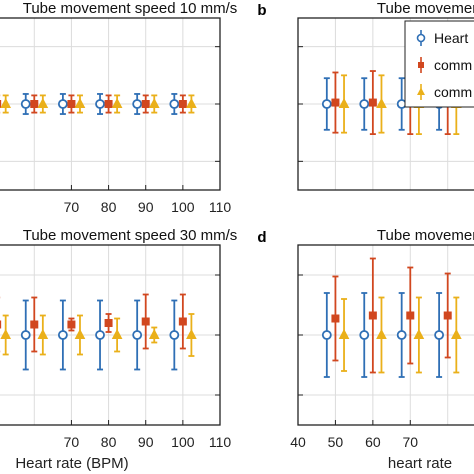 This screenshot has width=474, height=474. What do you see at coordinates (130, 8) in the screenshot?
I see `panel-title: Tube movement speed 10 mm/s` at bounding box center [130, 8].